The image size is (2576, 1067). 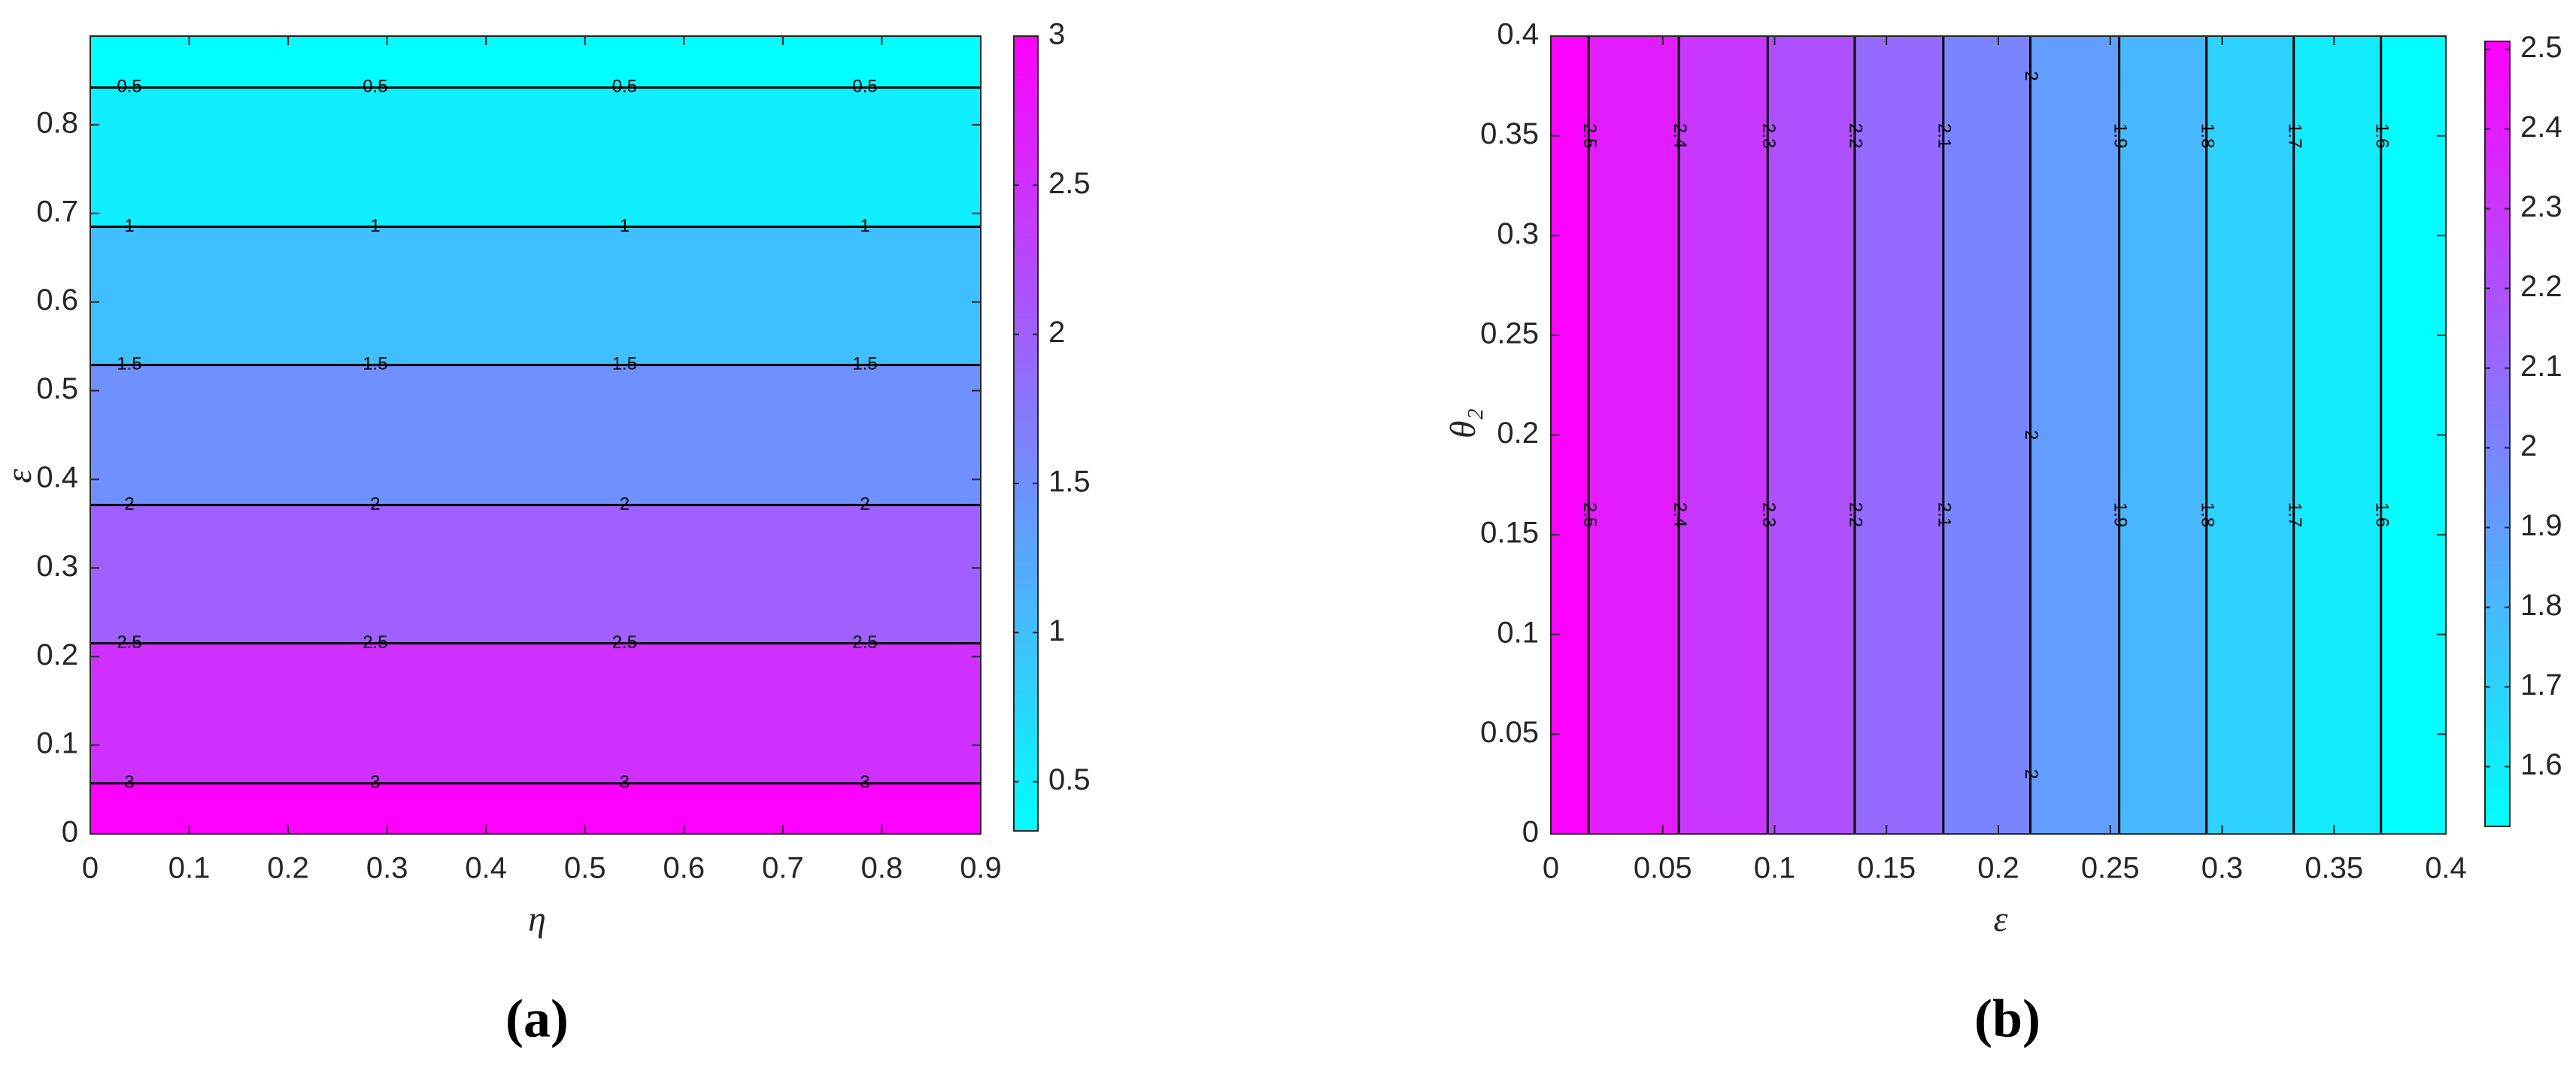 What do you see at coordinates (1663, 868) in the screenshot?
I see `x-tick-label: 0.05` at bounding box center [1663, 868].